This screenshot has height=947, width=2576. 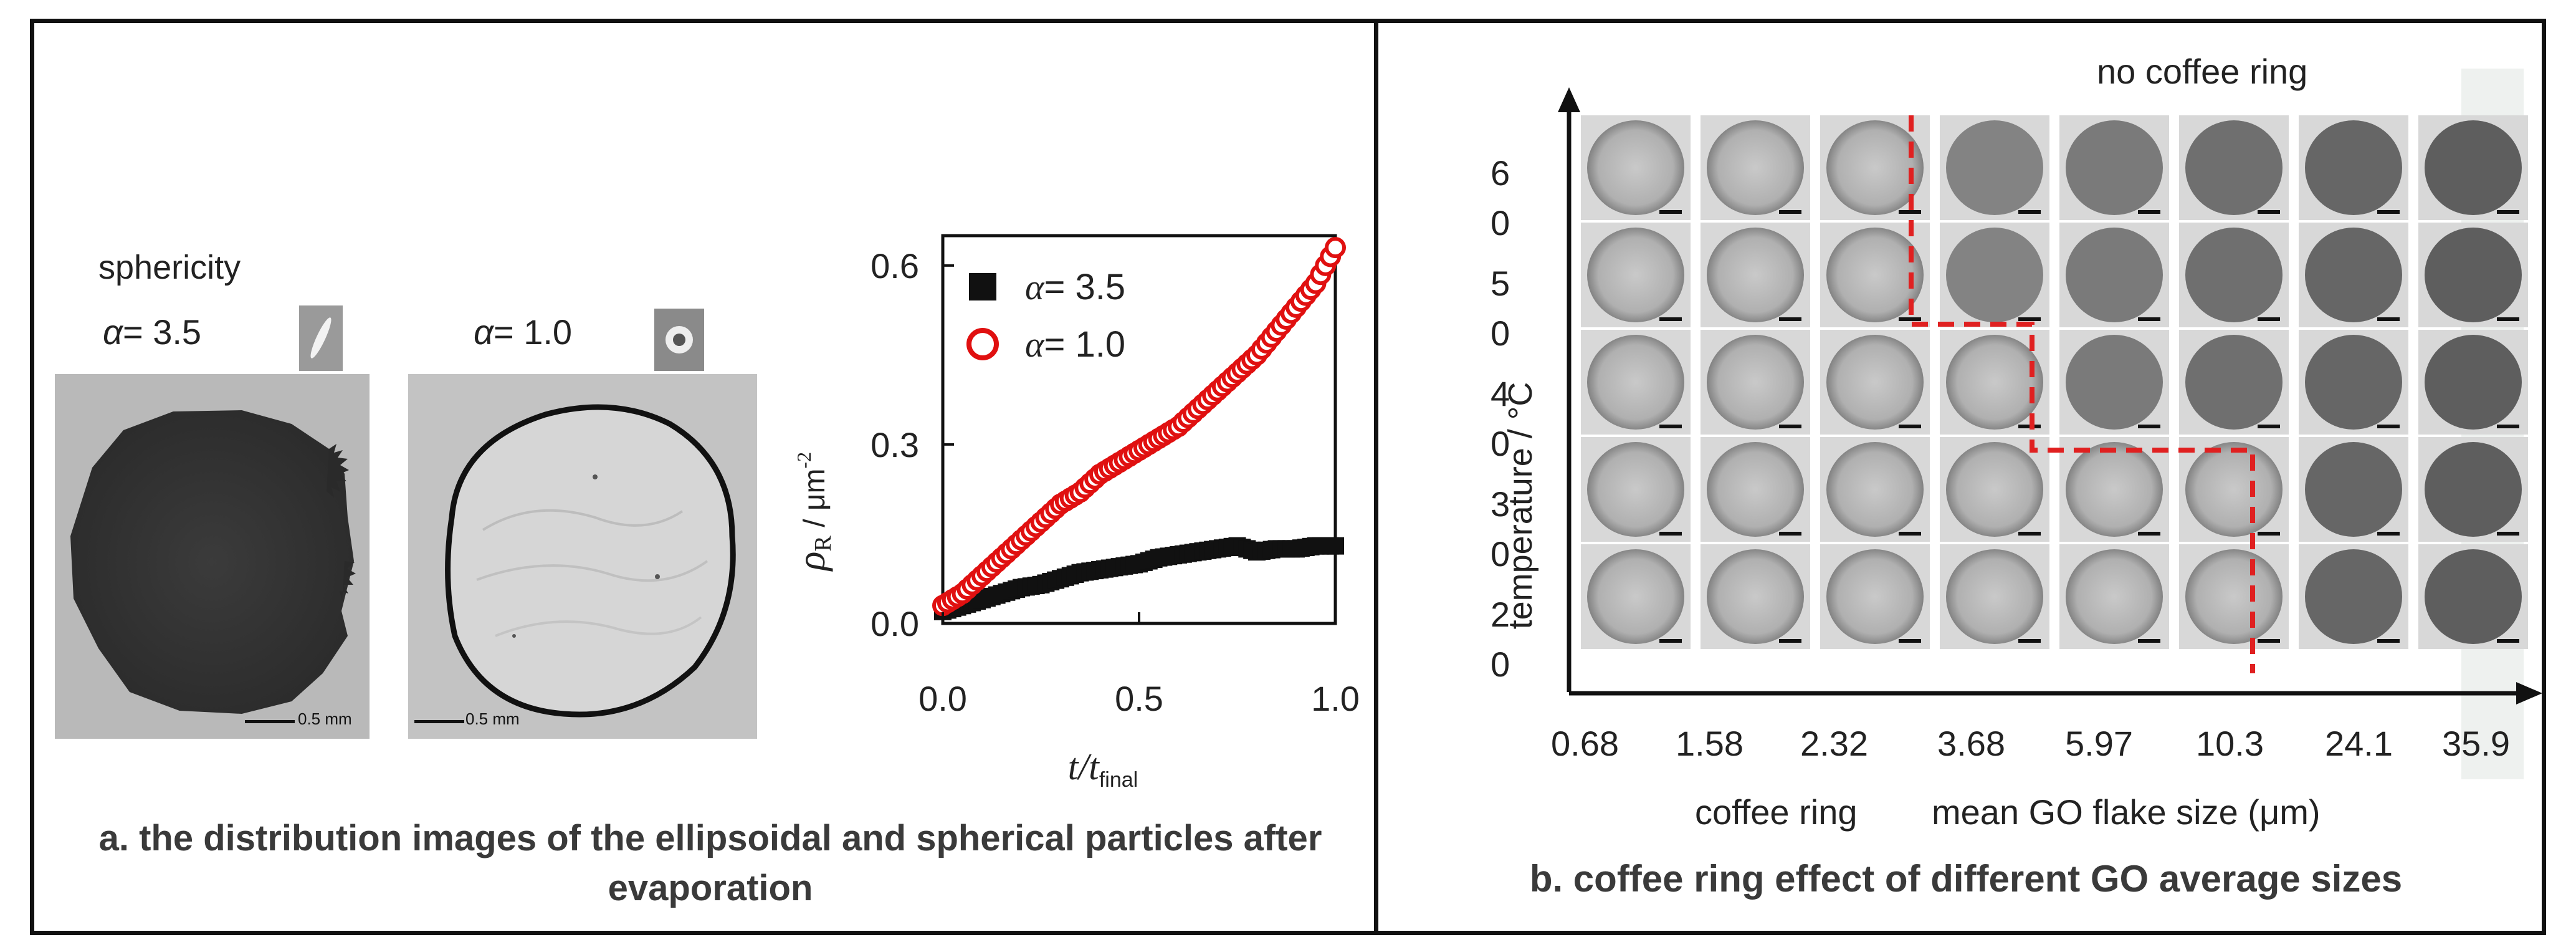 What do you see at coordinates (321, 338) in the screenshot?
I see `ellipsoid-particle-inset` at bounding box center [321, 338].